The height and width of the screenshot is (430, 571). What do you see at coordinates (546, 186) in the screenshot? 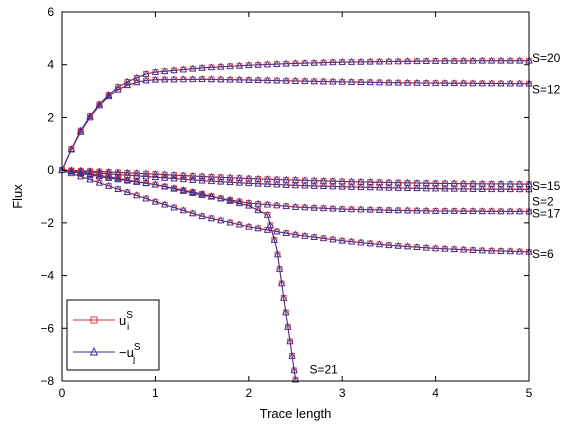
I see `series-label: S=15` at bounding box center [546, 186].